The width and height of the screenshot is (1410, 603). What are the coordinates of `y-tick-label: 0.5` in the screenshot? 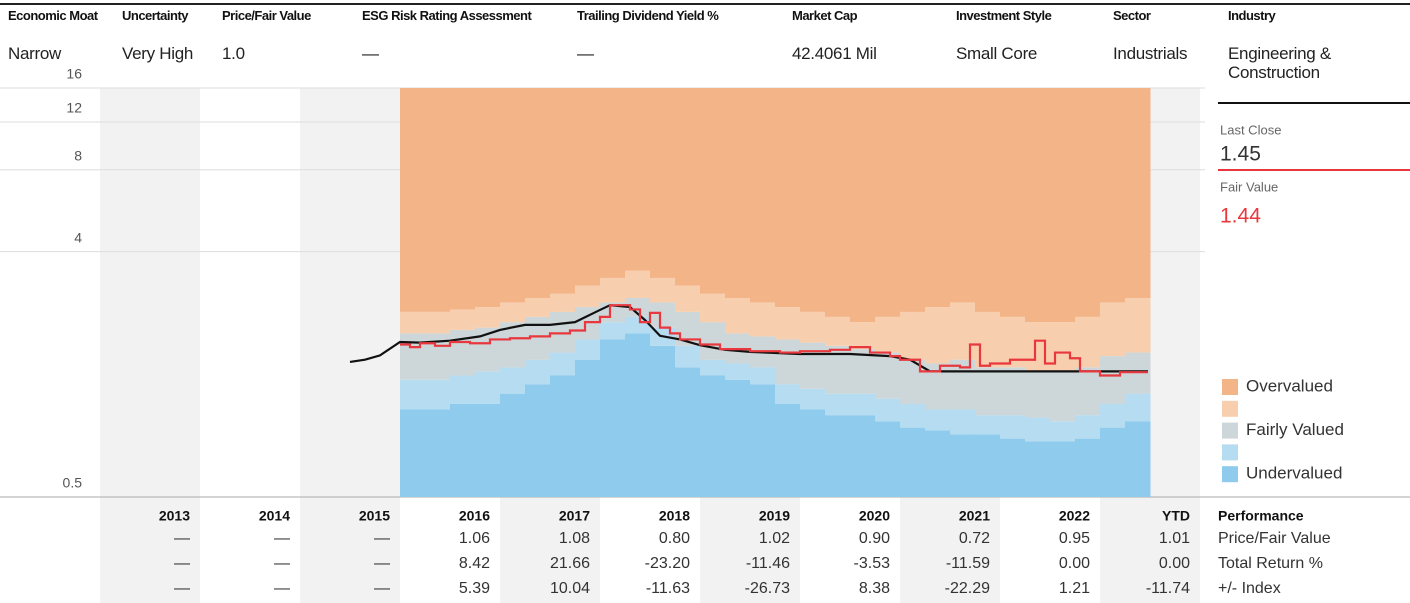 It's located at (73, 483).